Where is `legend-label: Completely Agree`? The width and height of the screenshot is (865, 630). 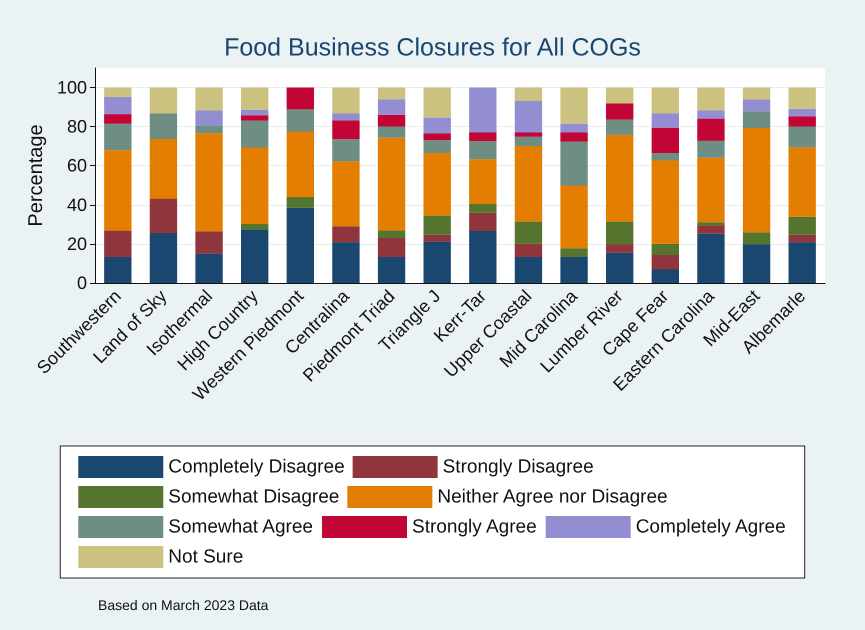
legend-label: Completely Agree is located at coordinates (711, 527).